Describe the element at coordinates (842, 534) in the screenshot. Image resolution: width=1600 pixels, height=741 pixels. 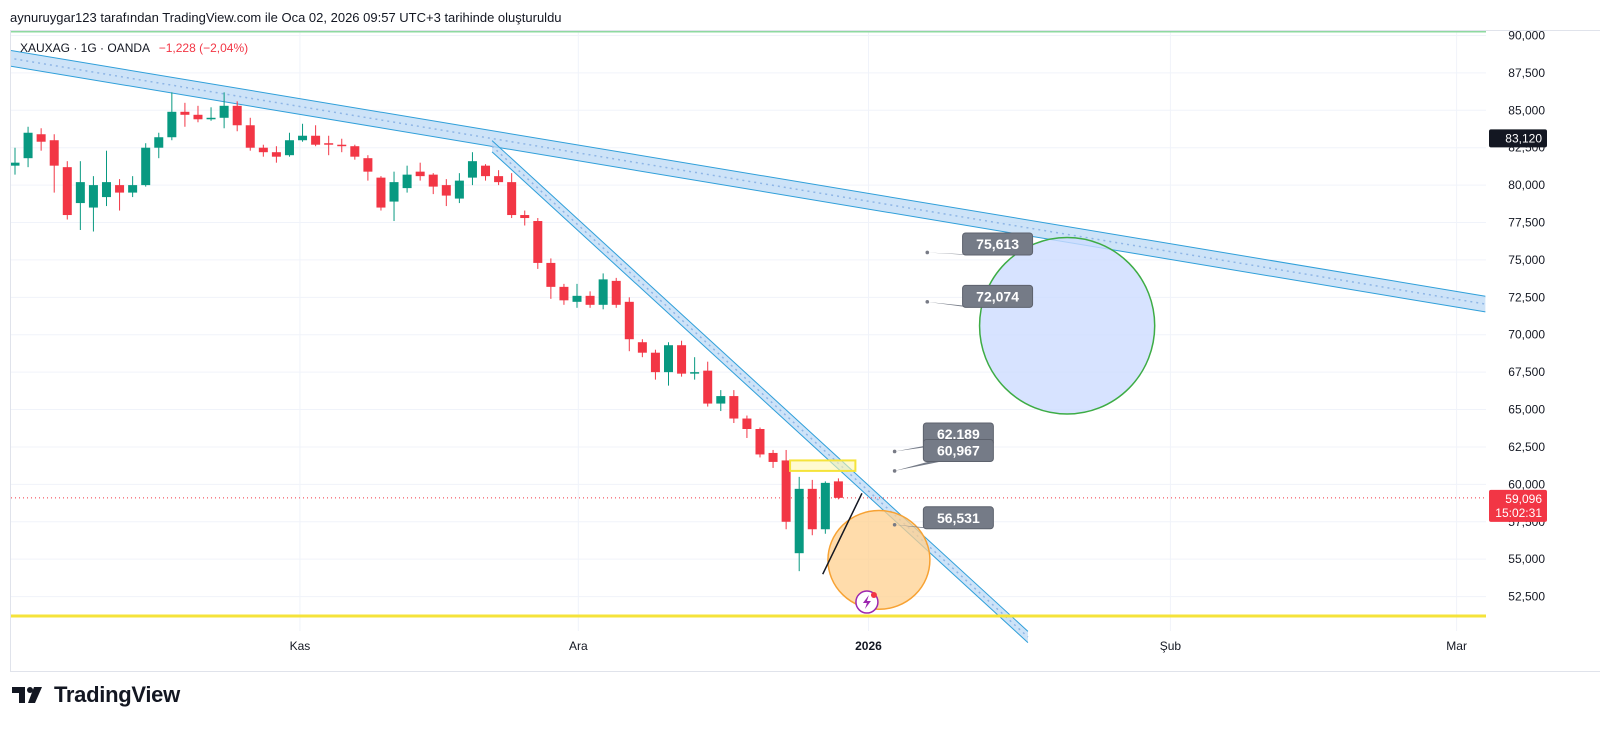
I see `trend-segment` at that location.